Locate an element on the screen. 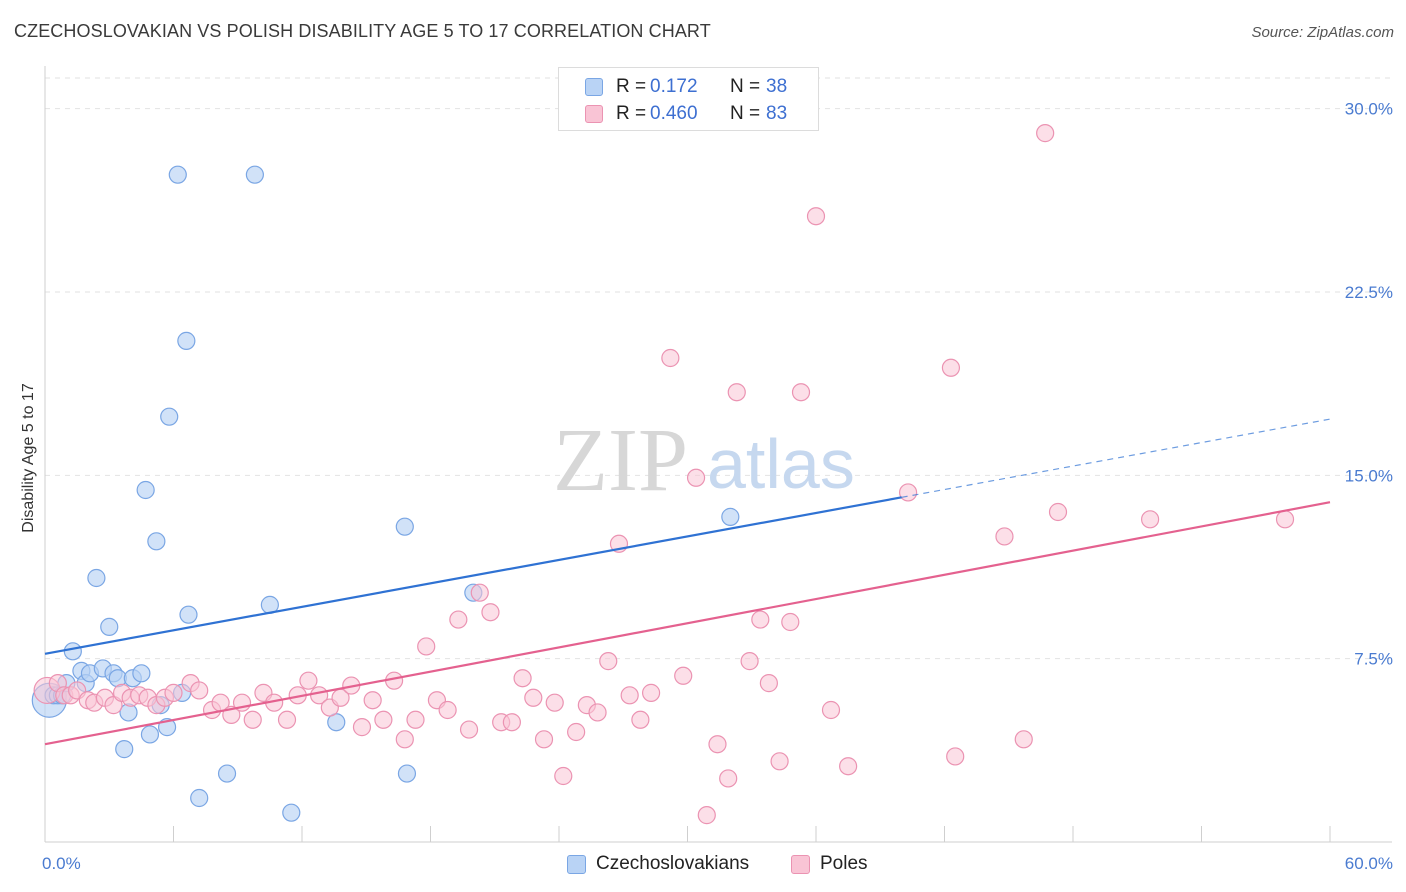 Image resolution: width=1406 pixels, height=892 pixels. source-label: Source: ZipAtlas.com is located at coordinates (1322, 32).